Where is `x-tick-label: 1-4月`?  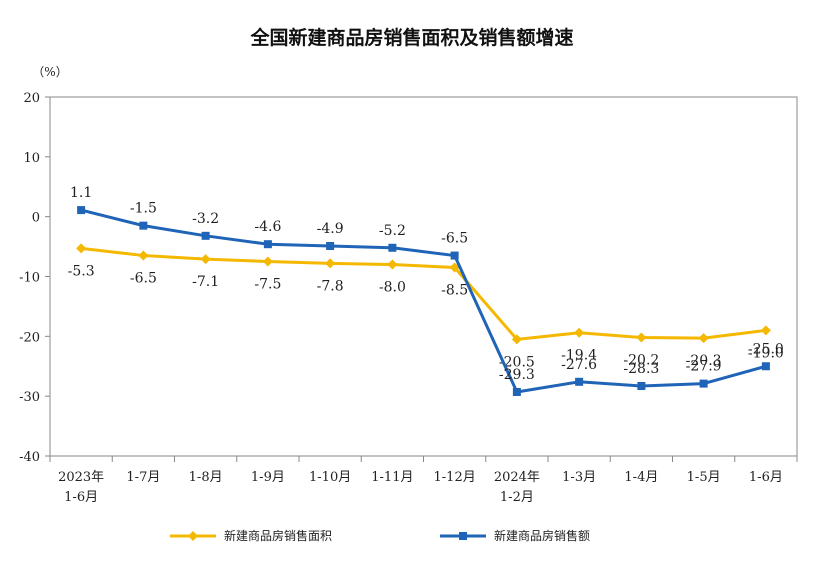
x-tick-label: 1-4月 is located at coordinates (641, 477).